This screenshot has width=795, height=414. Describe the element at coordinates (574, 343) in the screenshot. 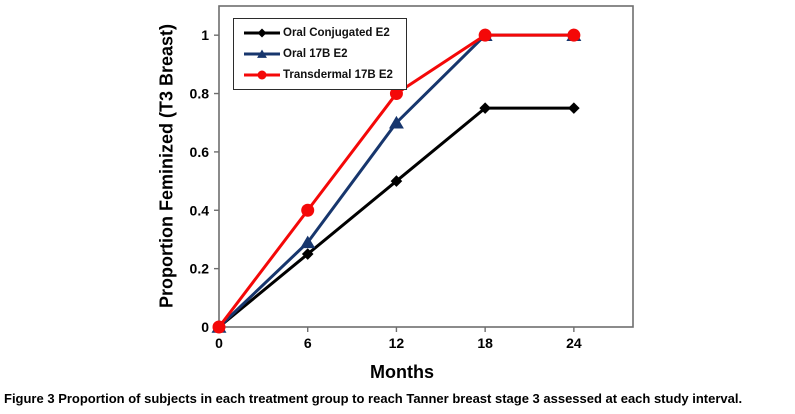

I see `x-tick-label: 24` at that location.